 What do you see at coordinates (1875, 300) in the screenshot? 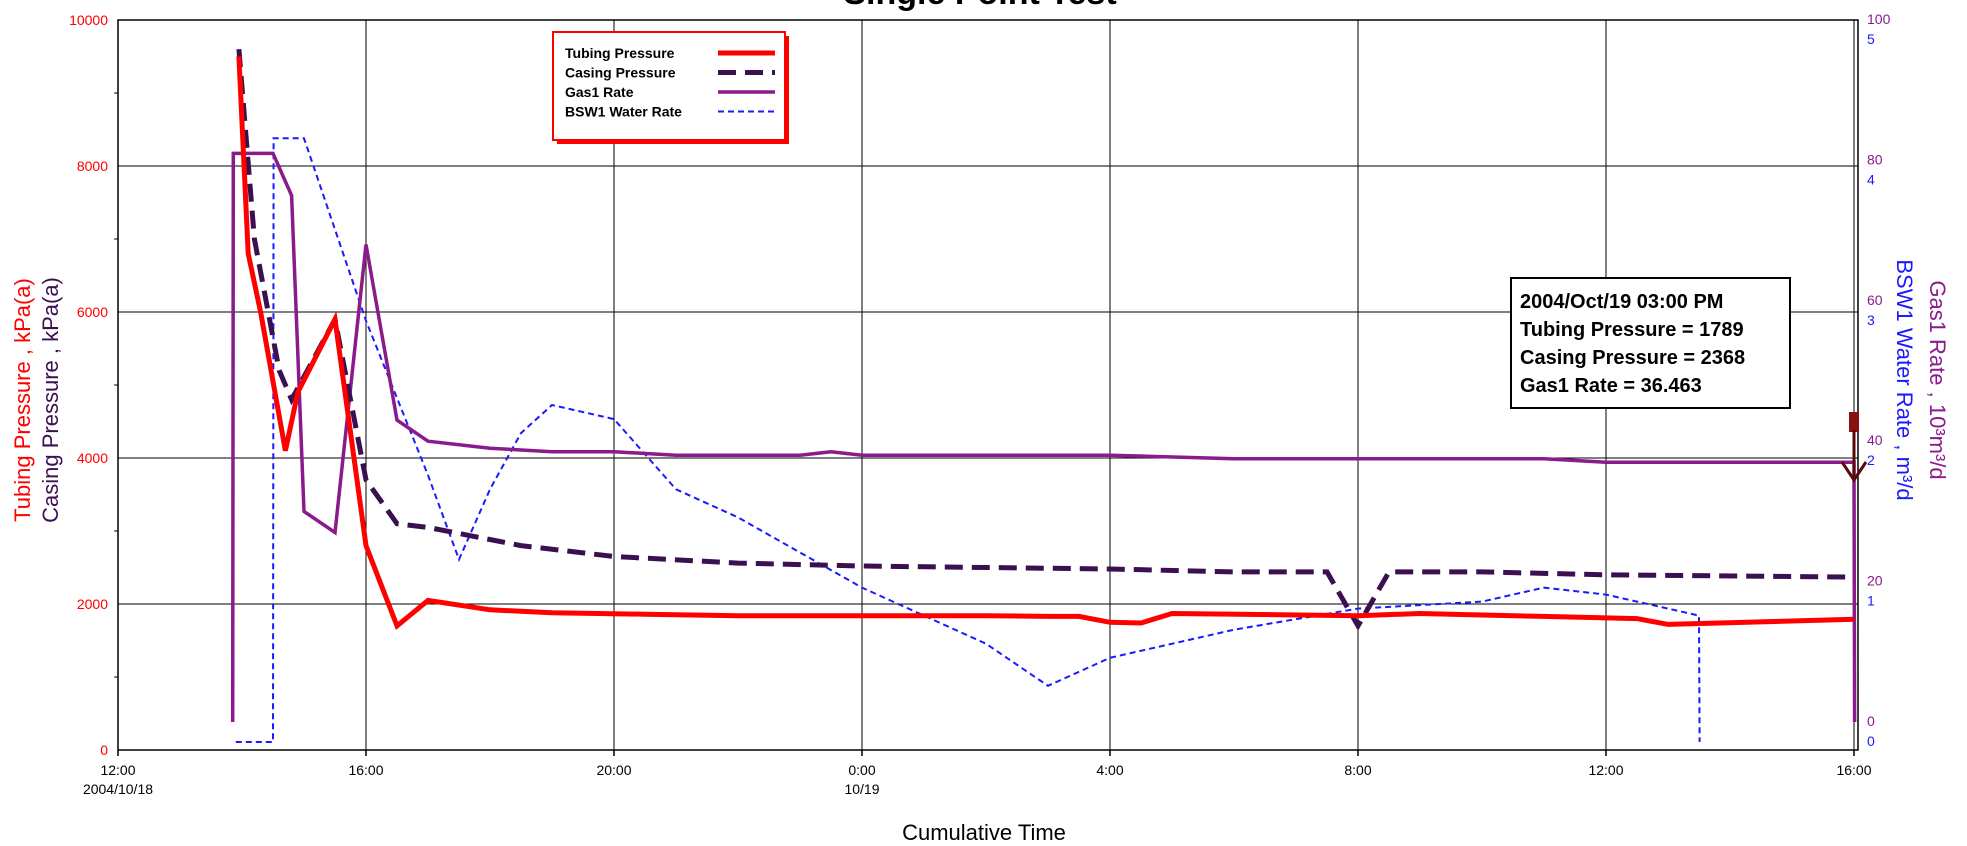
I see `right-gas-tick-label: 60` at bounding box center [1875, 300].